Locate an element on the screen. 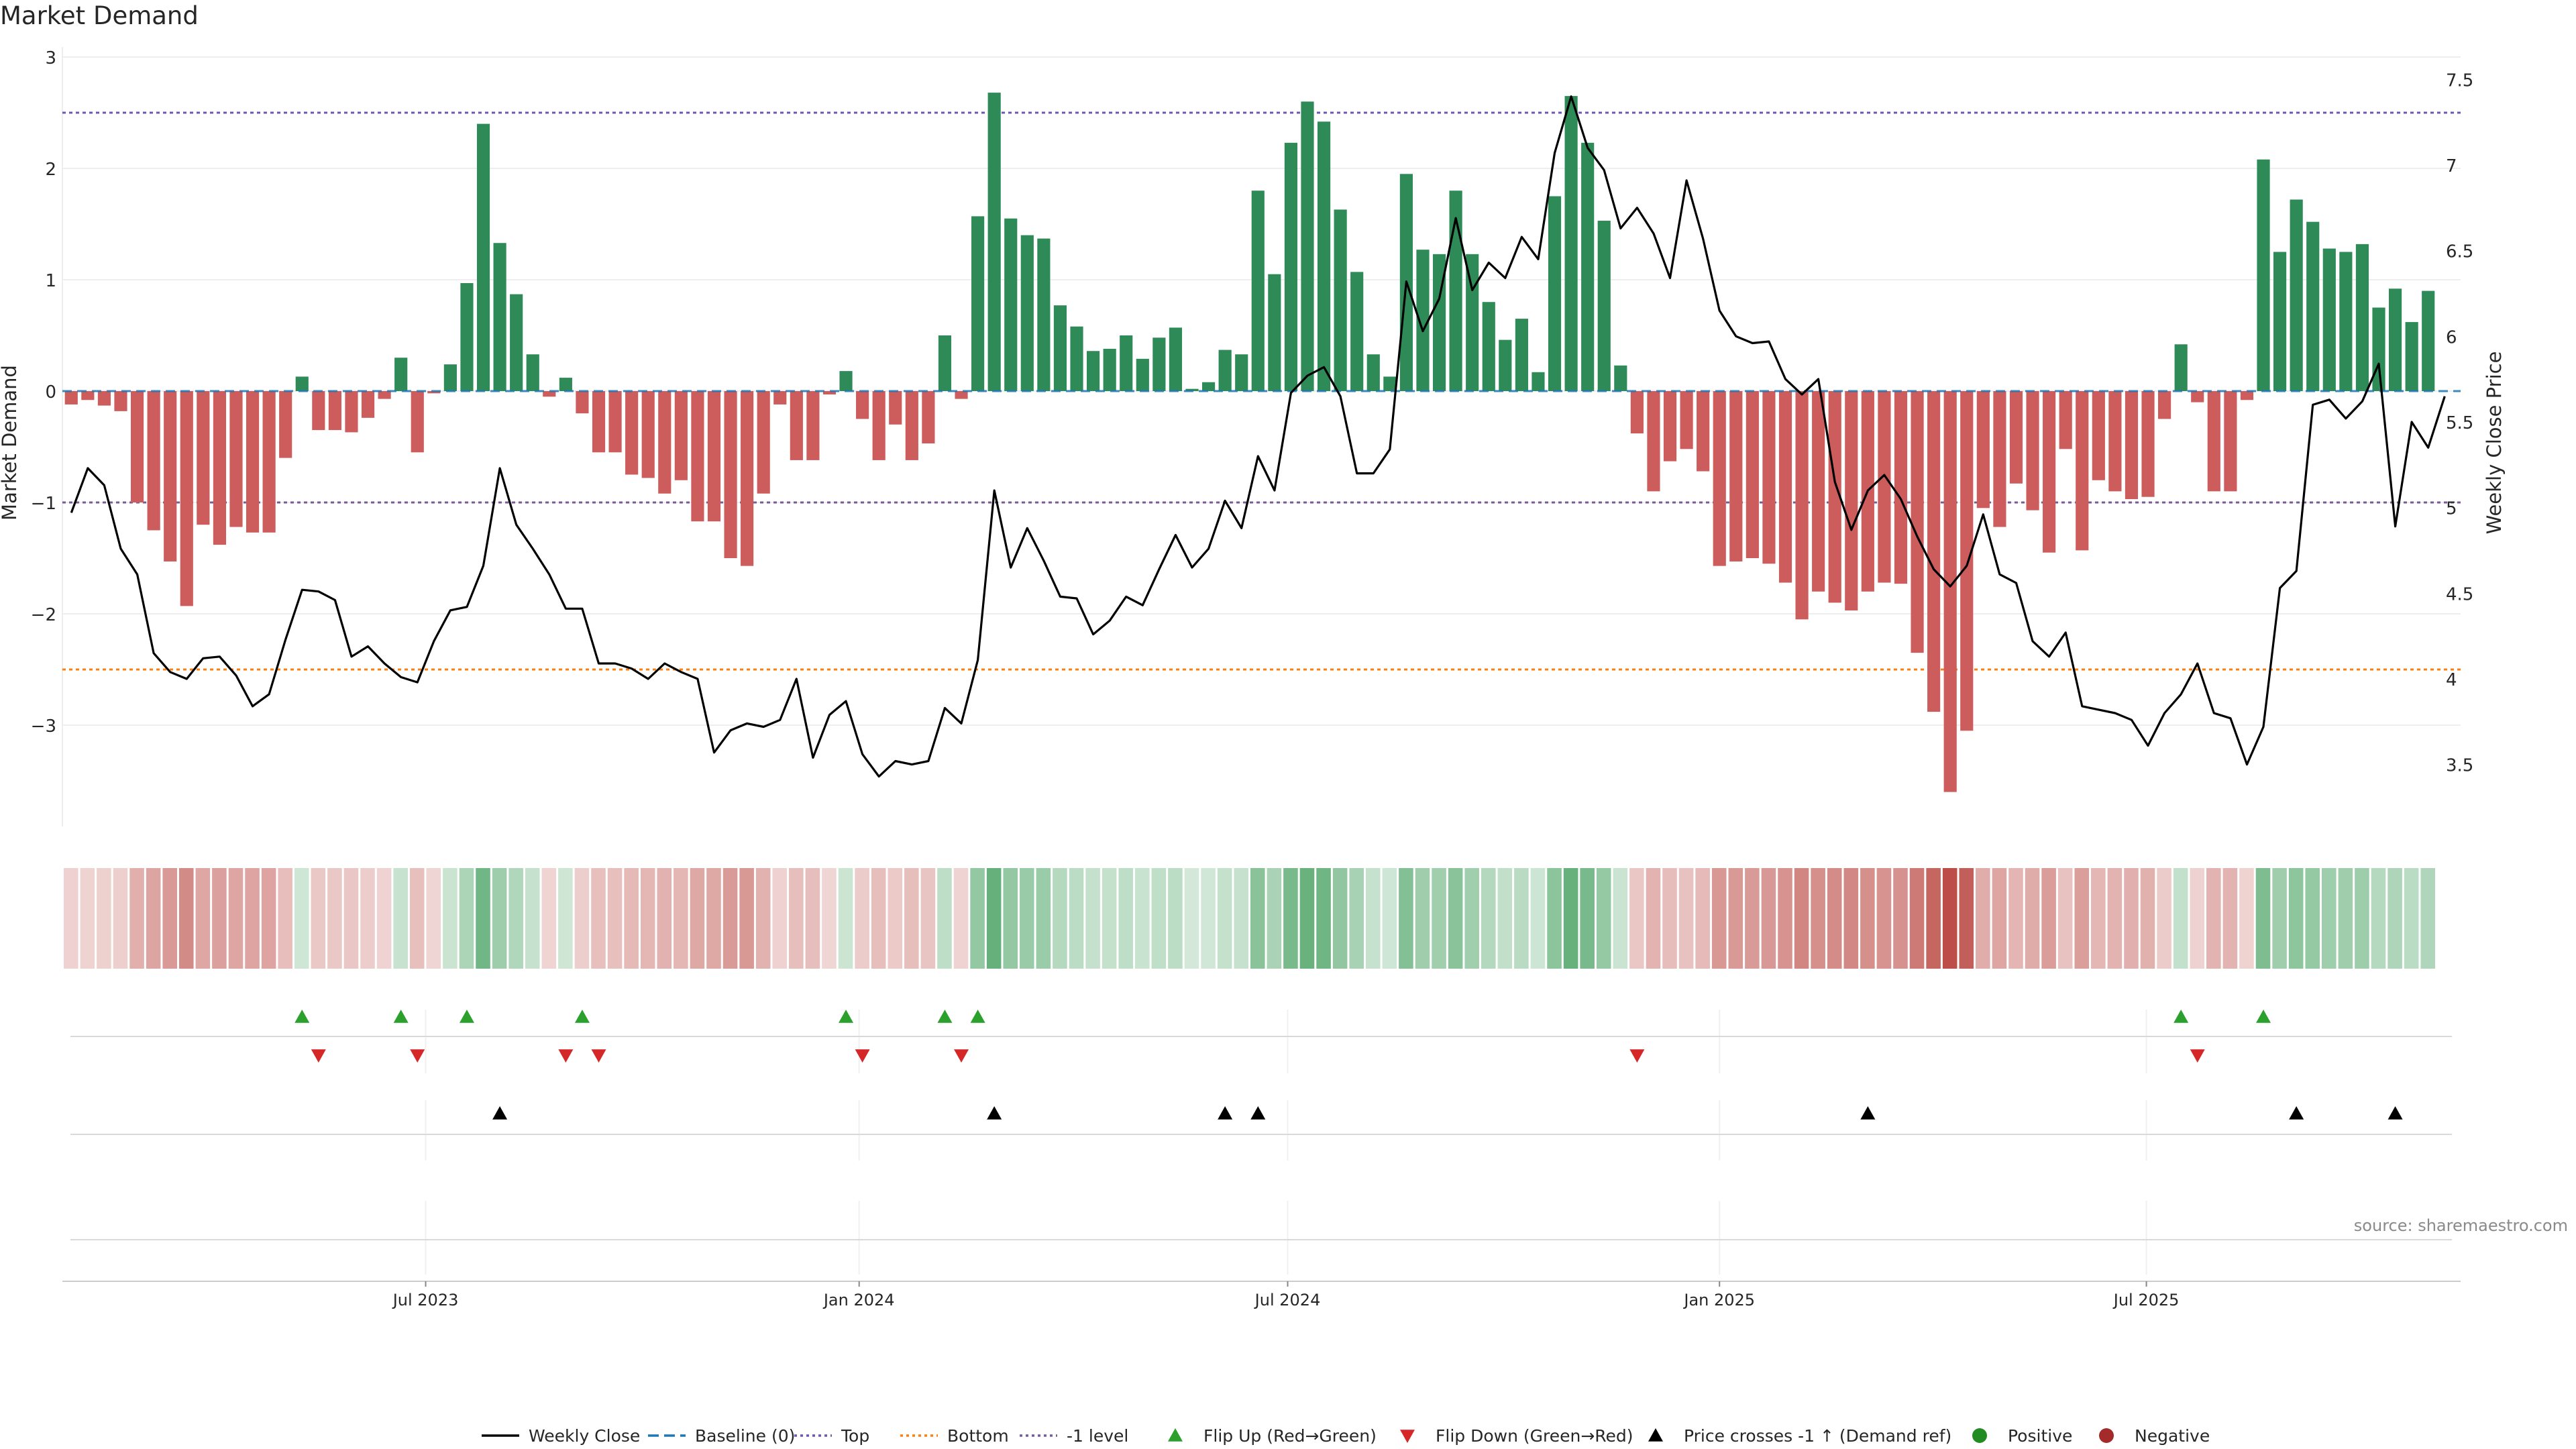  legend-label: Baseline (0) is located at coordinates (745, 1436).